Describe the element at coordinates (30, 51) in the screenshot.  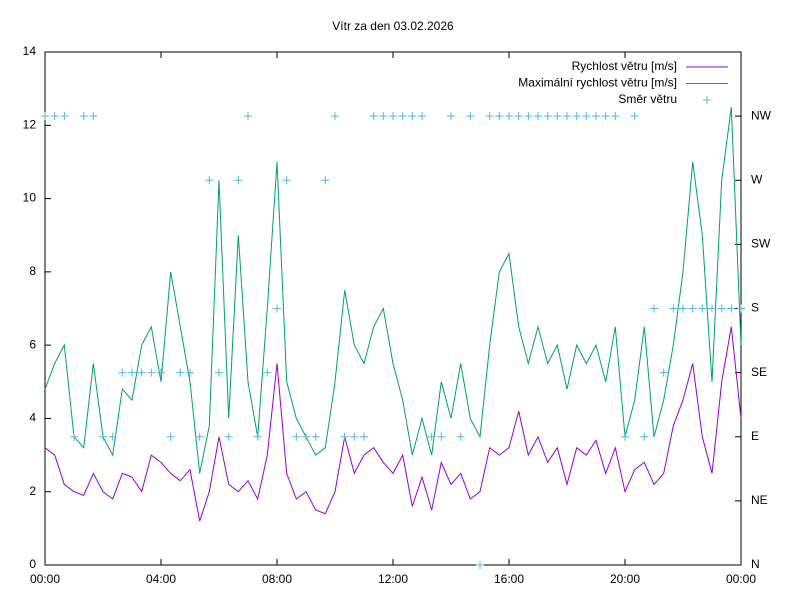
I see `y-tick-label: 14` at that location.